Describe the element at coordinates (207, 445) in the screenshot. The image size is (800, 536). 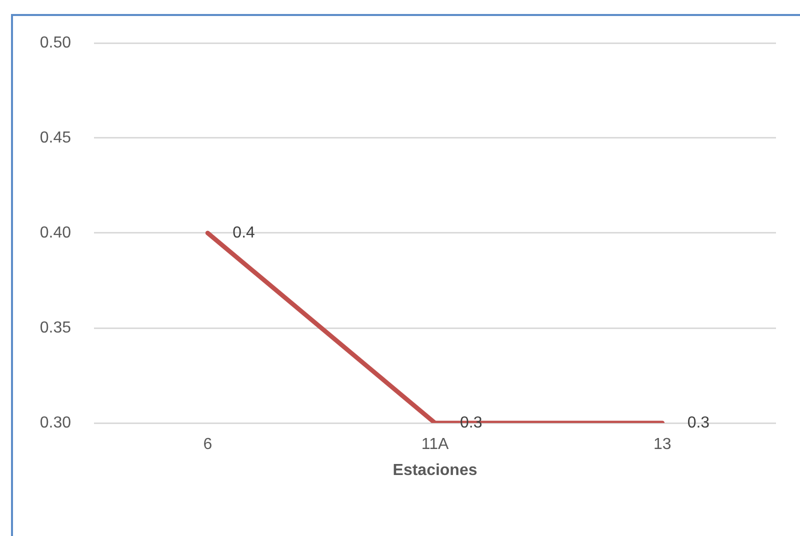
I see `x-tick-label: 6` at that location.